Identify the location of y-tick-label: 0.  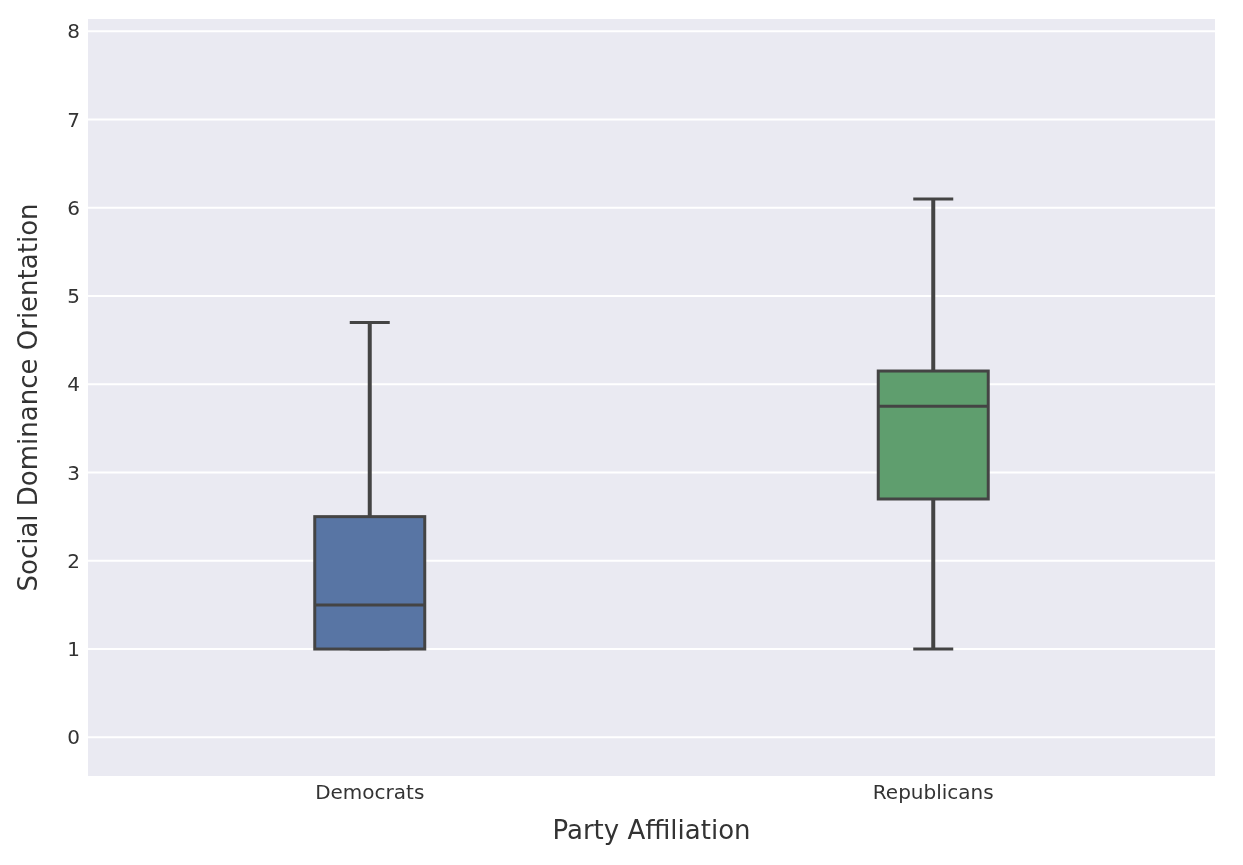
(73, 737).